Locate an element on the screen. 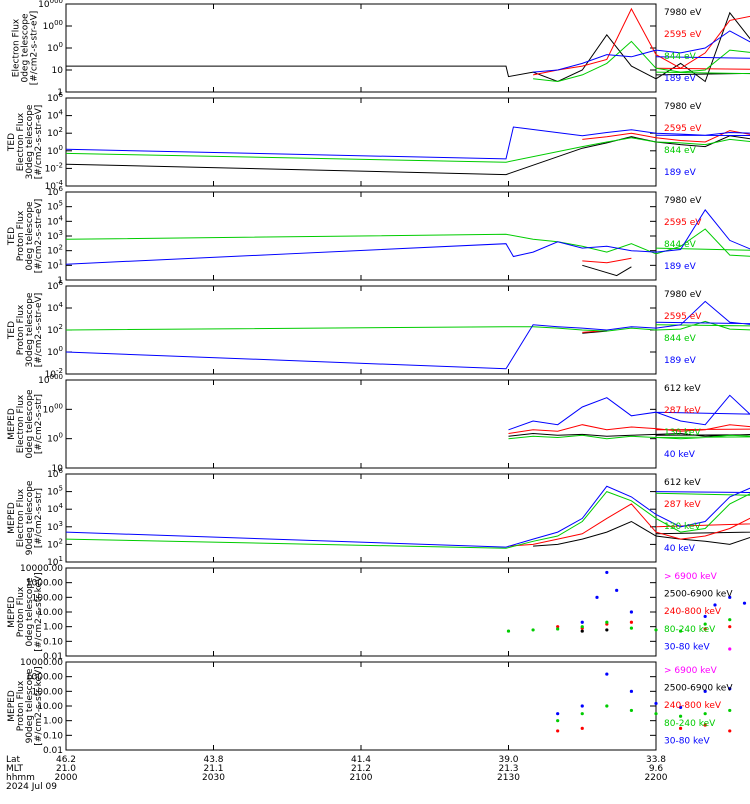 Image resolution: width=750 pixels, height=804 pixels. time-value: 2130 is located at coordinates (508, 778).